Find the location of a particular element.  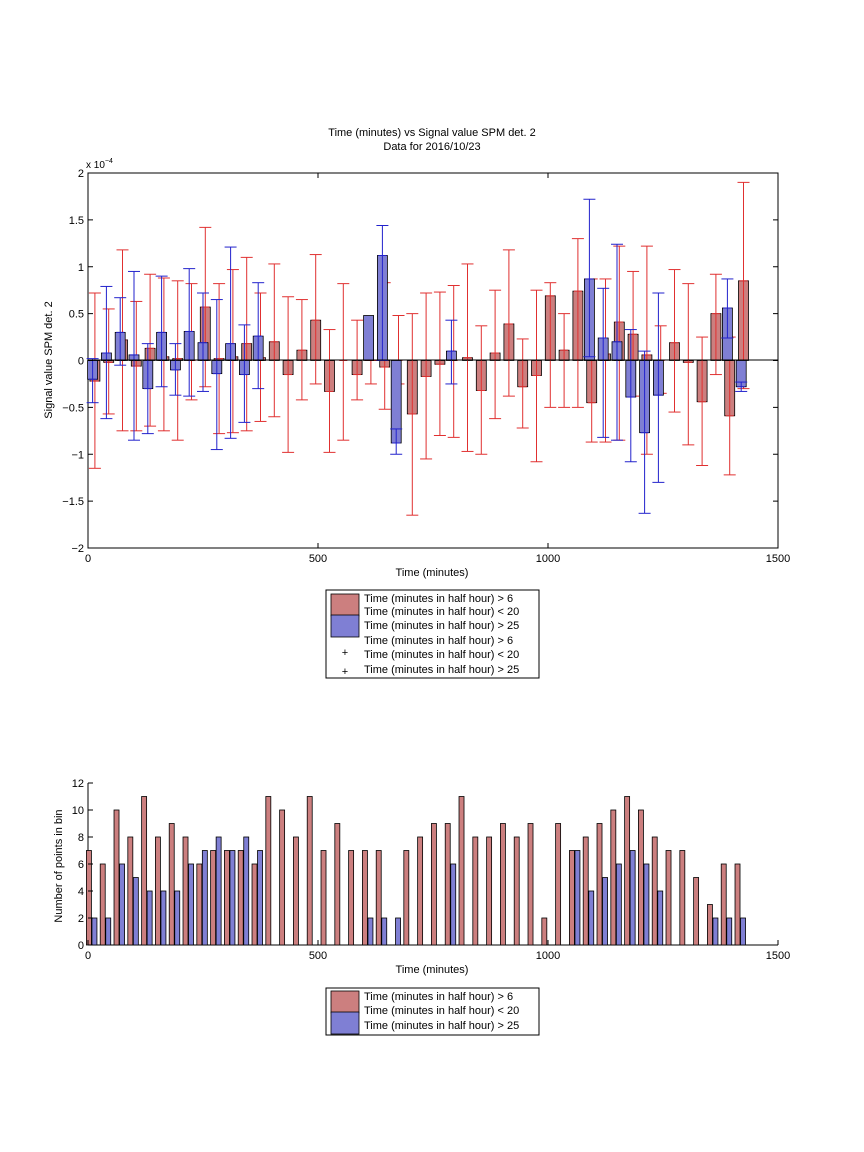

top-legend-entry-3: Time (minutes in half hour) > 25 is located at coordinates (441, 626).